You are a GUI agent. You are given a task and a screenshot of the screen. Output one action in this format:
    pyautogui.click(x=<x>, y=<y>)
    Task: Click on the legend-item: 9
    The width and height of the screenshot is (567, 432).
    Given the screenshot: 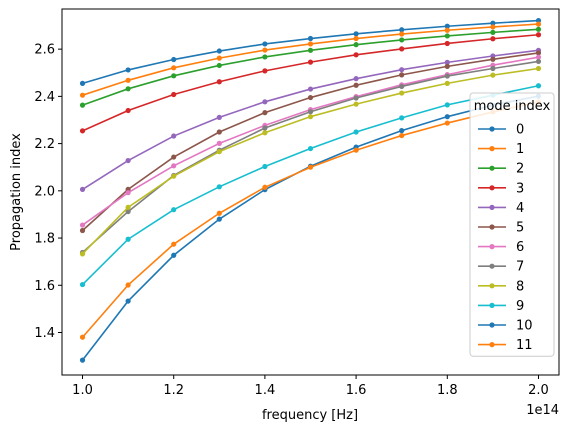 What is the action you would take?
    pyautogui.click(x=501, y=306)
    